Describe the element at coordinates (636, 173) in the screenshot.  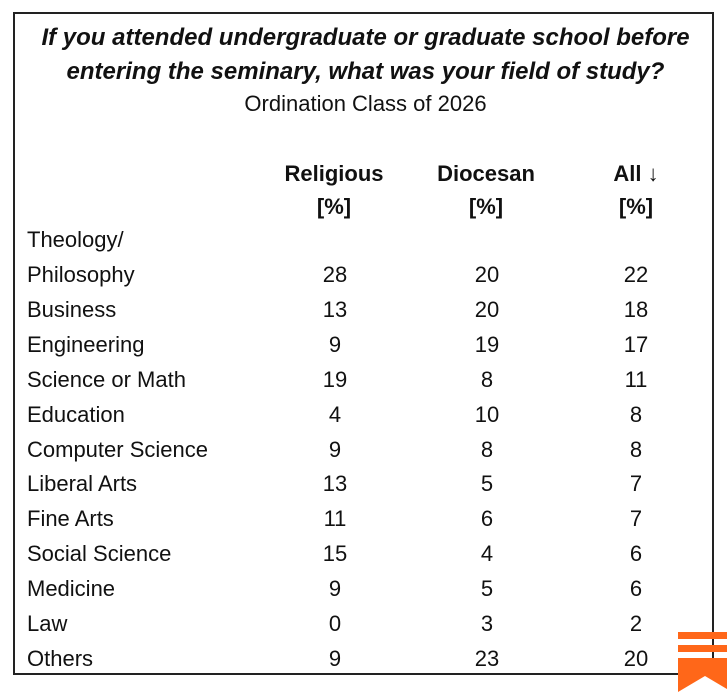
I see `column-header-all-name: All ↓` at that location.